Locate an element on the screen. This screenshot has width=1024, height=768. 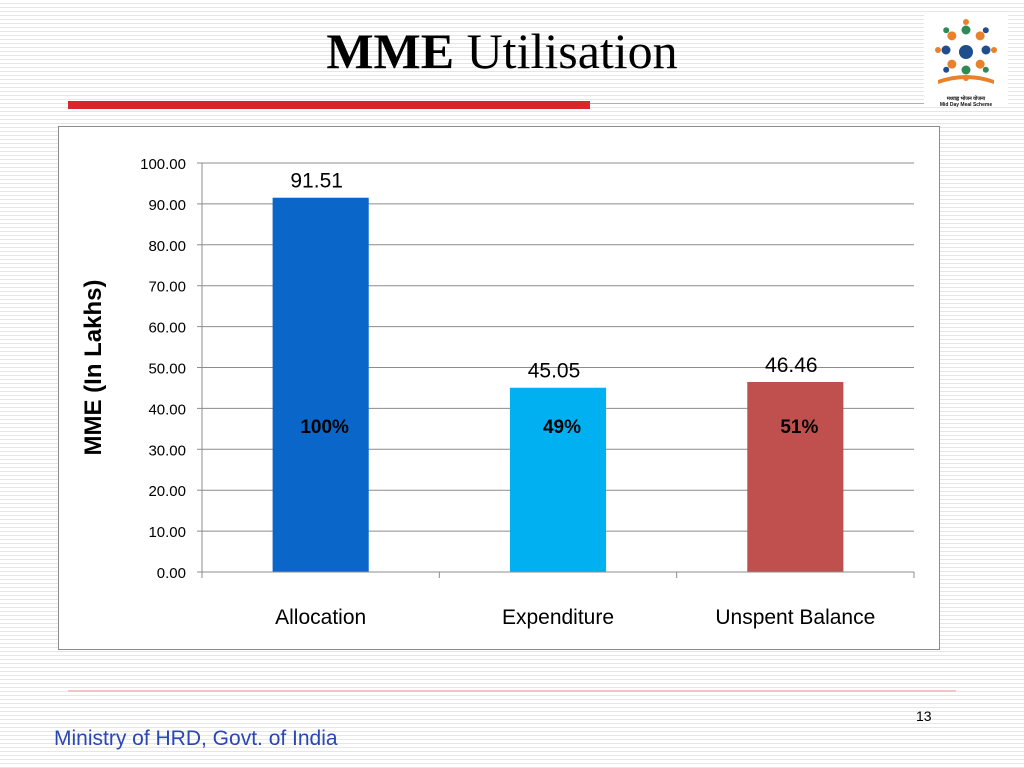
y-tick-label: 0.00 is located at coordinates (171, 573).